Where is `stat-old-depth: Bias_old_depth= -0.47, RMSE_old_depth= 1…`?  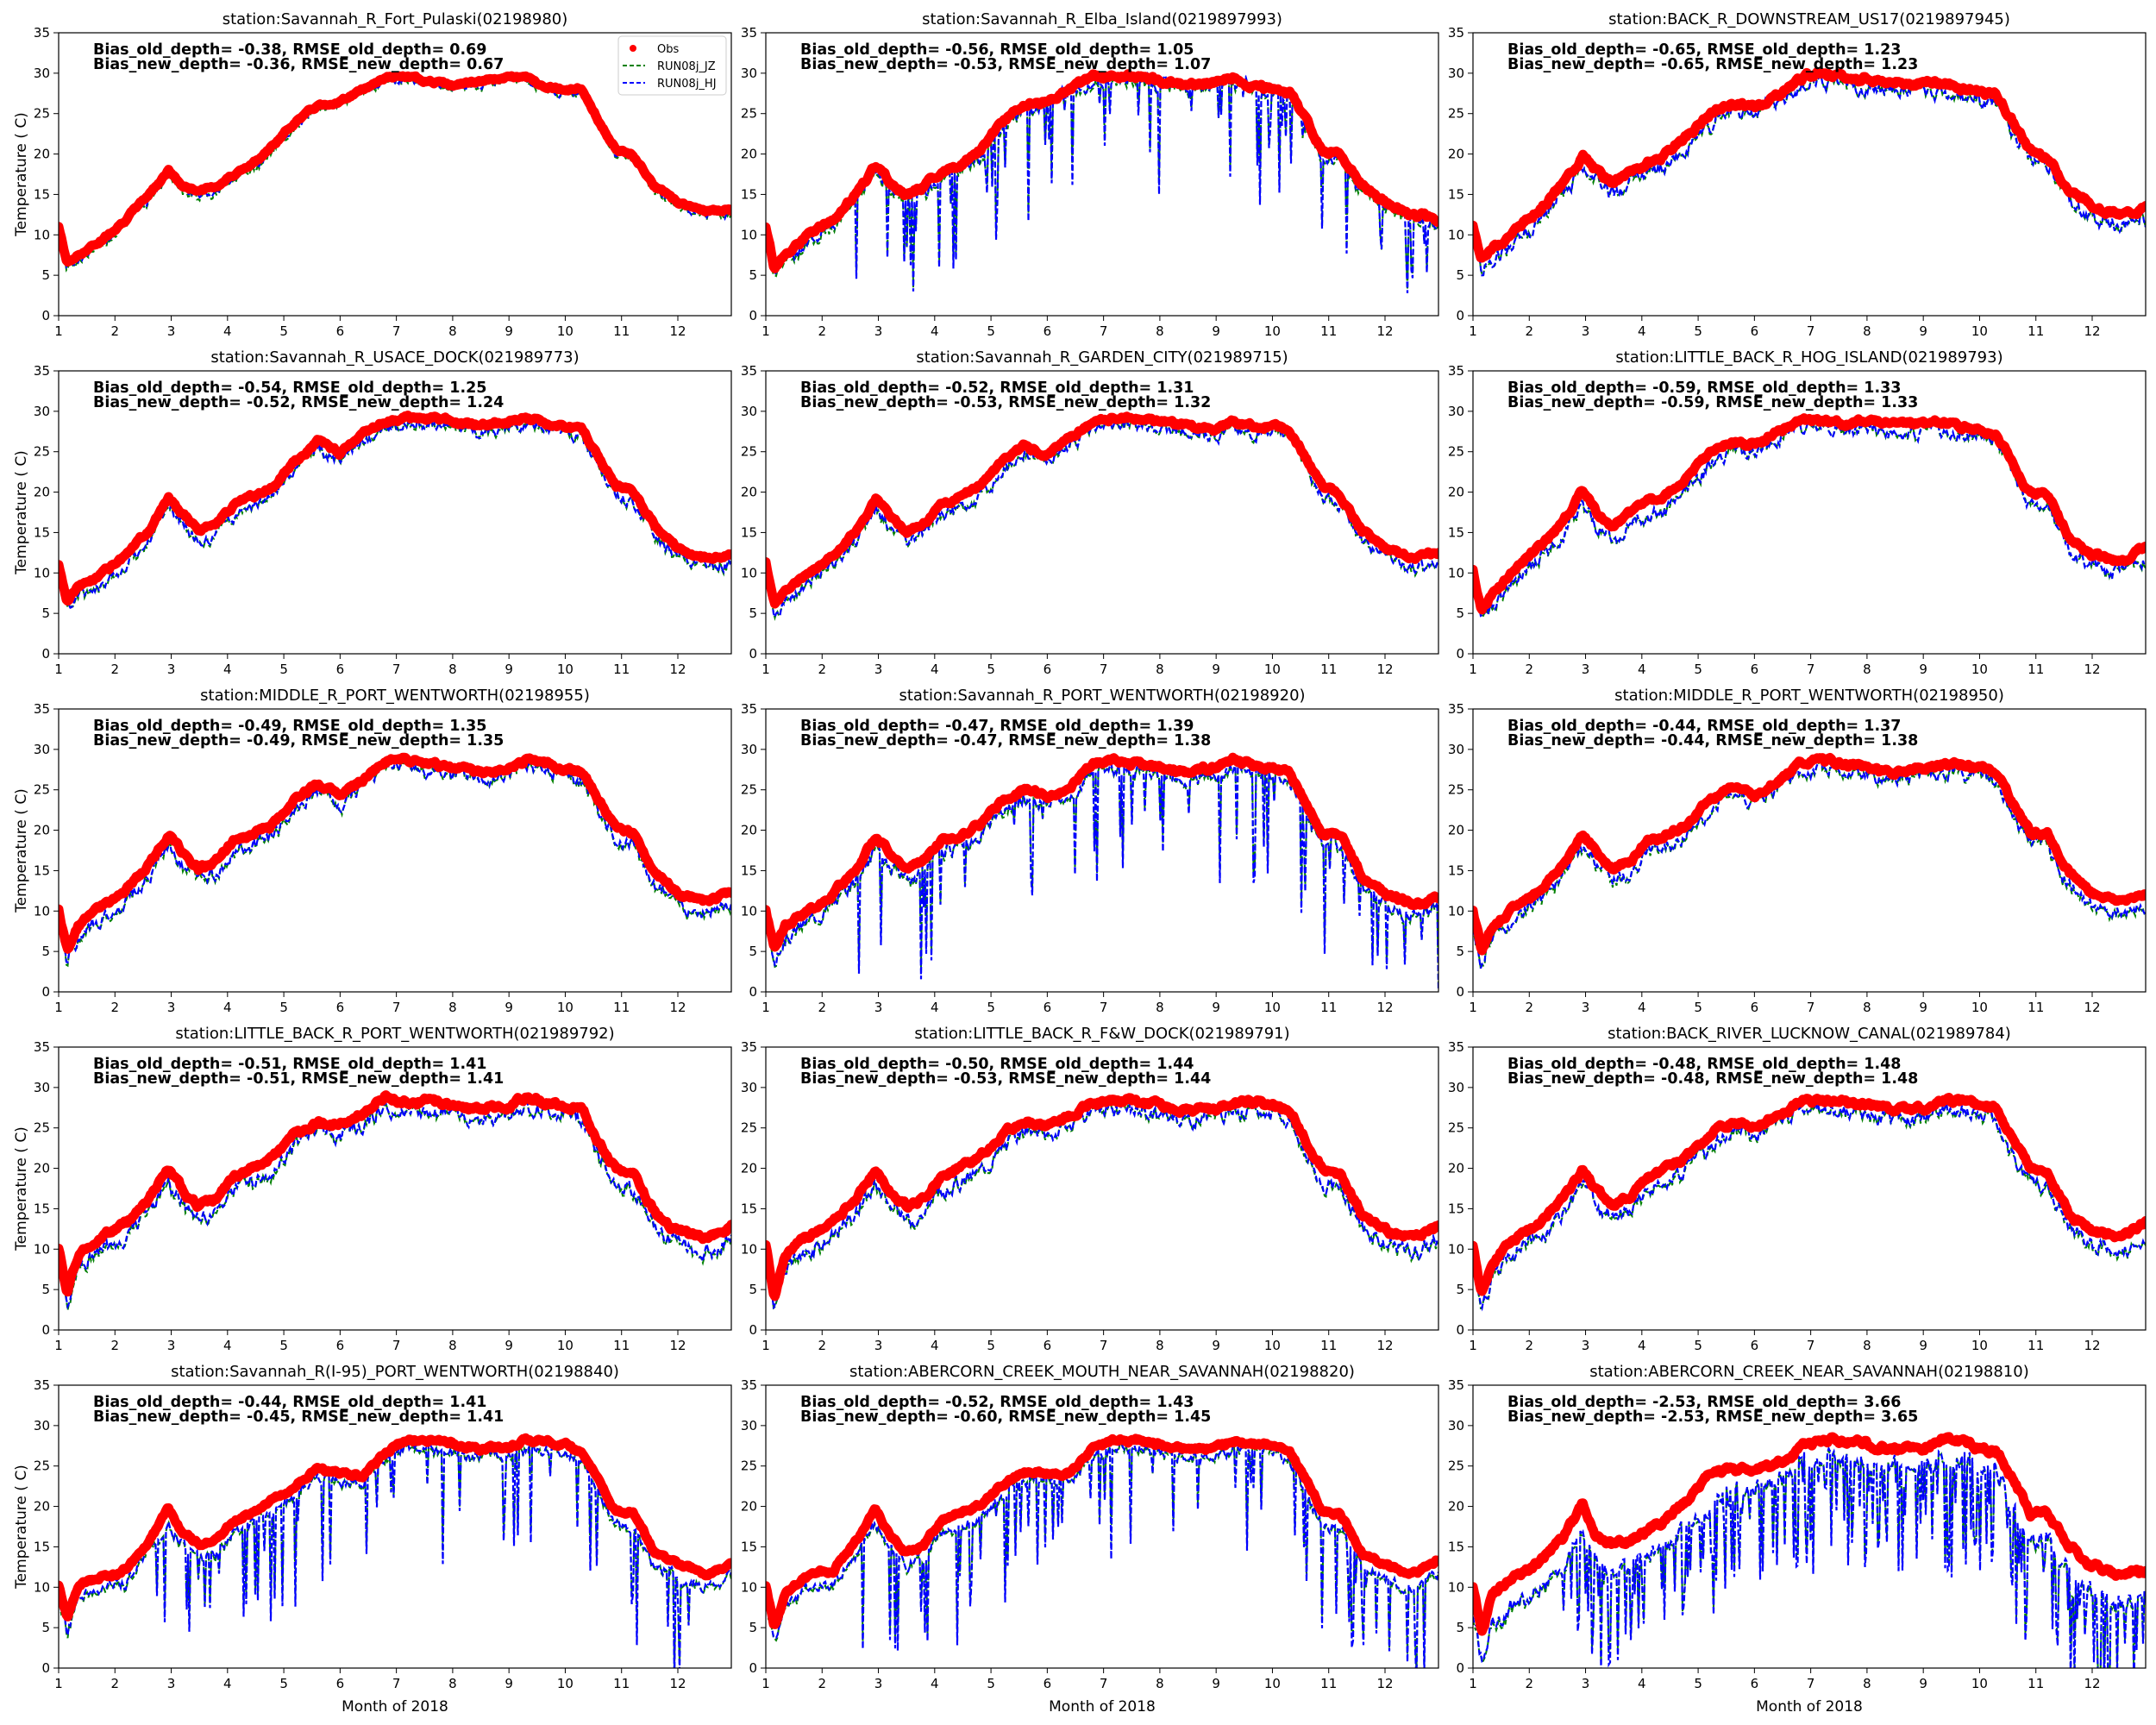
stat-old-depth: Bias_old_depth= -0.47, RMSE_old_depth= 1… is located at coordinates (997, 726).